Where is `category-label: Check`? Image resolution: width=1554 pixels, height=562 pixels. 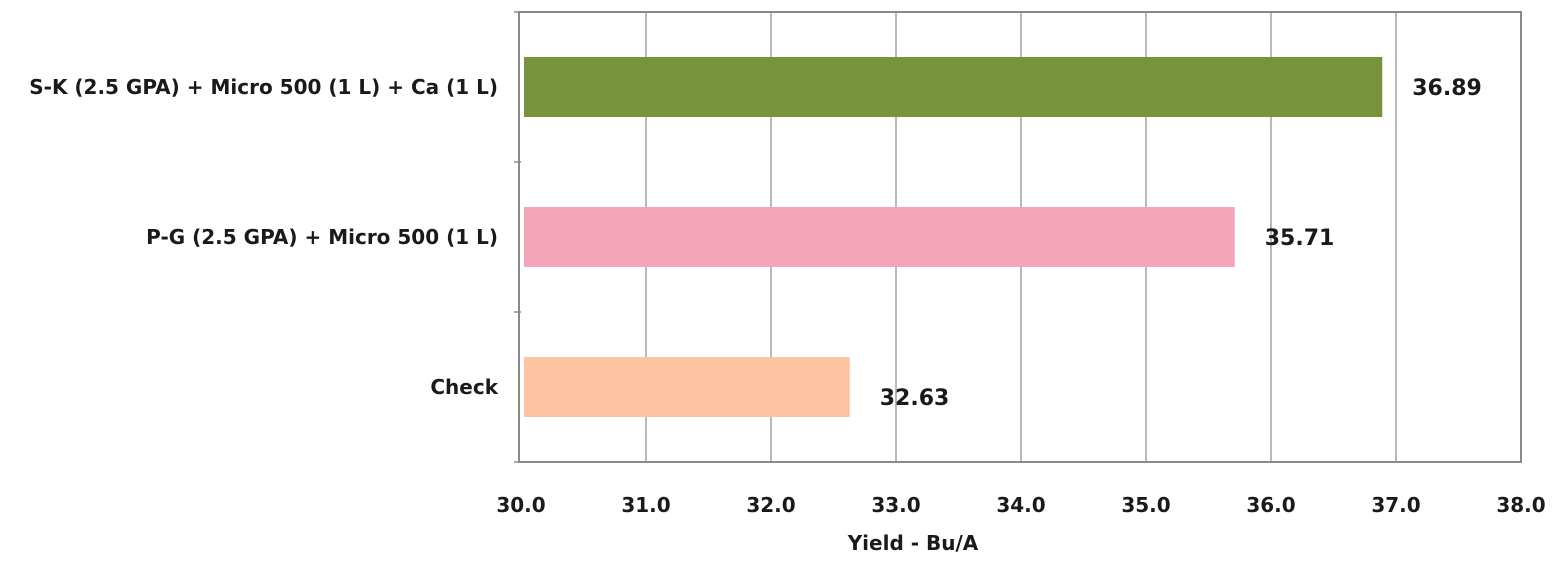 category-label: Check is located at coordinates (464, 387).